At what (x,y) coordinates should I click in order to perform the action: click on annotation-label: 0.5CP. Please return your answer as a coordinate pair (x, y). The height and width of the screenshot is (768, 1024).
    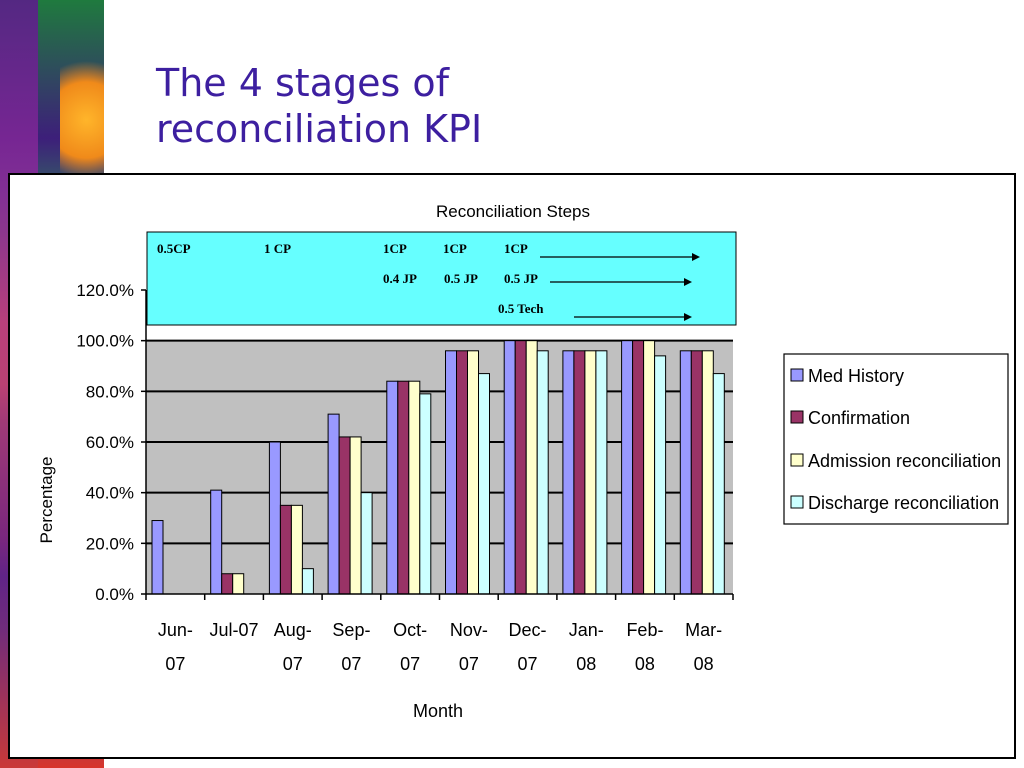
    Looking at the image, I should click on (174, 248).